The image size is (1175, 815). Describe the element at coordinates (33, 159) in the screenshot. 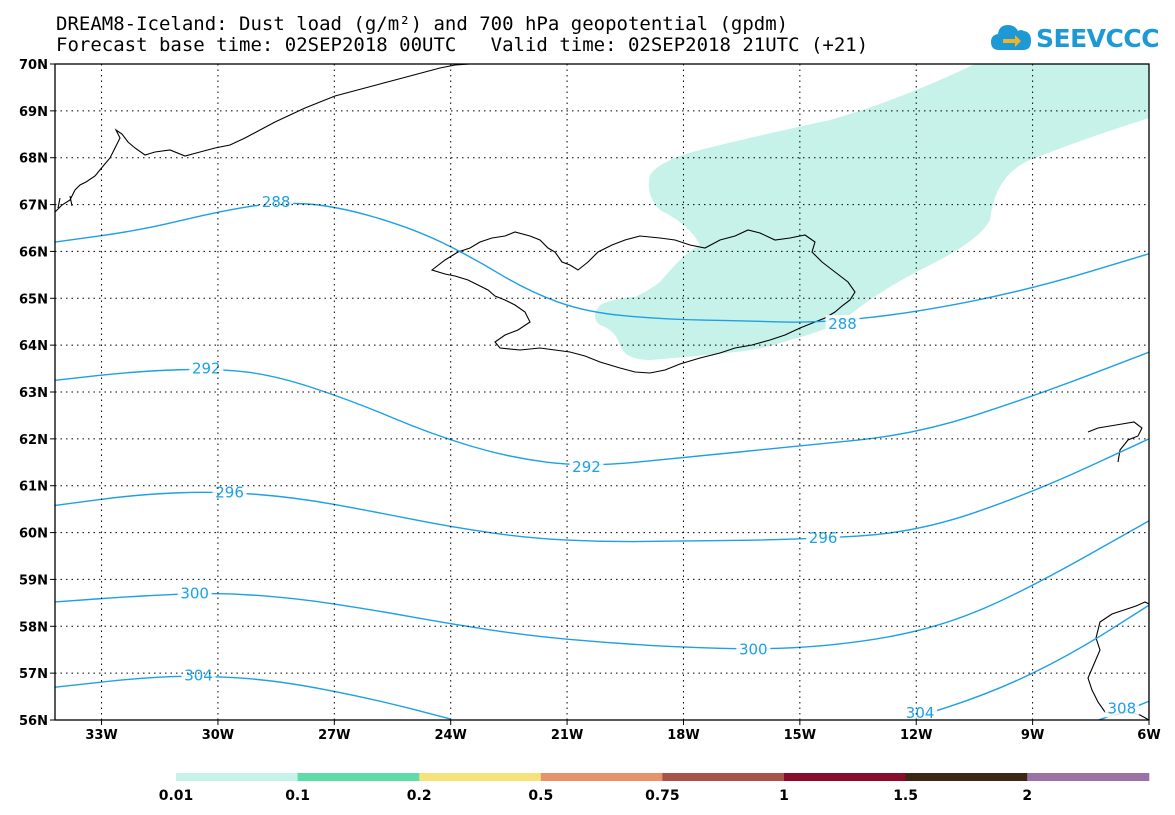

I see `lat-tick-label: 68N` at that location.